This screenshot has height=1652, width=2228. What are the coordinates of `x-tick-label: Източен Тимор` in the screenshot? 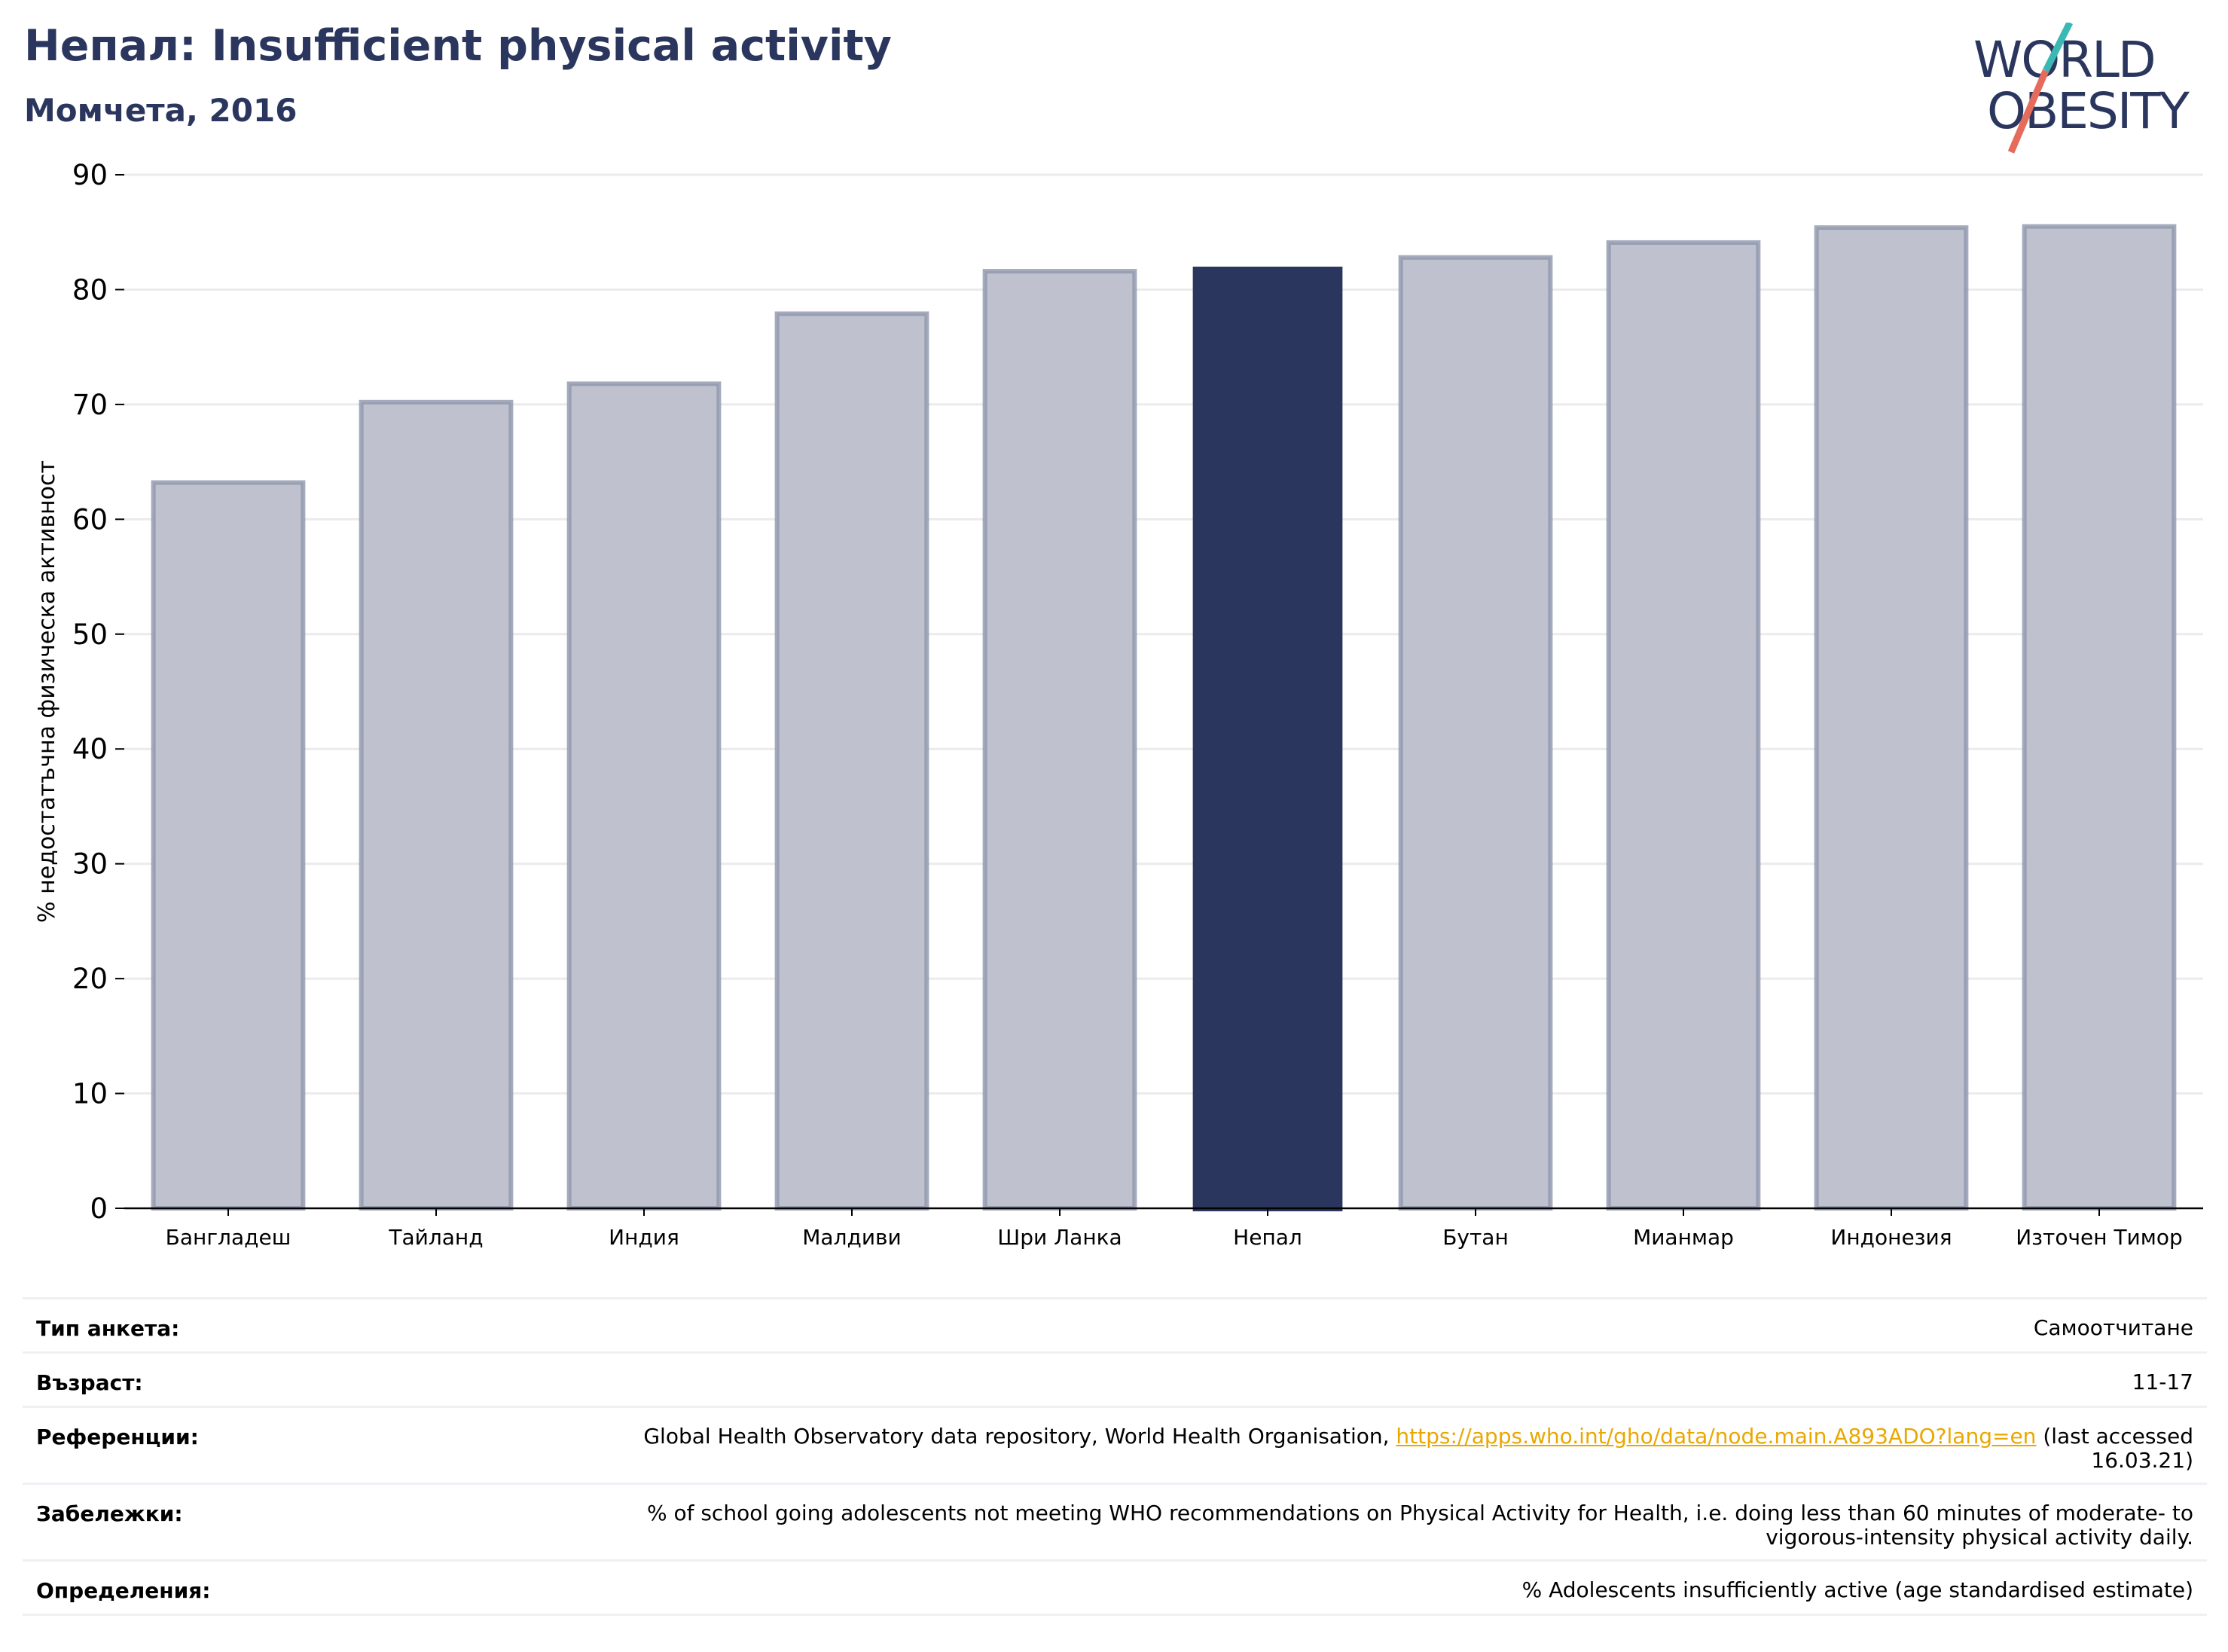 It's located at (2099, 1237).